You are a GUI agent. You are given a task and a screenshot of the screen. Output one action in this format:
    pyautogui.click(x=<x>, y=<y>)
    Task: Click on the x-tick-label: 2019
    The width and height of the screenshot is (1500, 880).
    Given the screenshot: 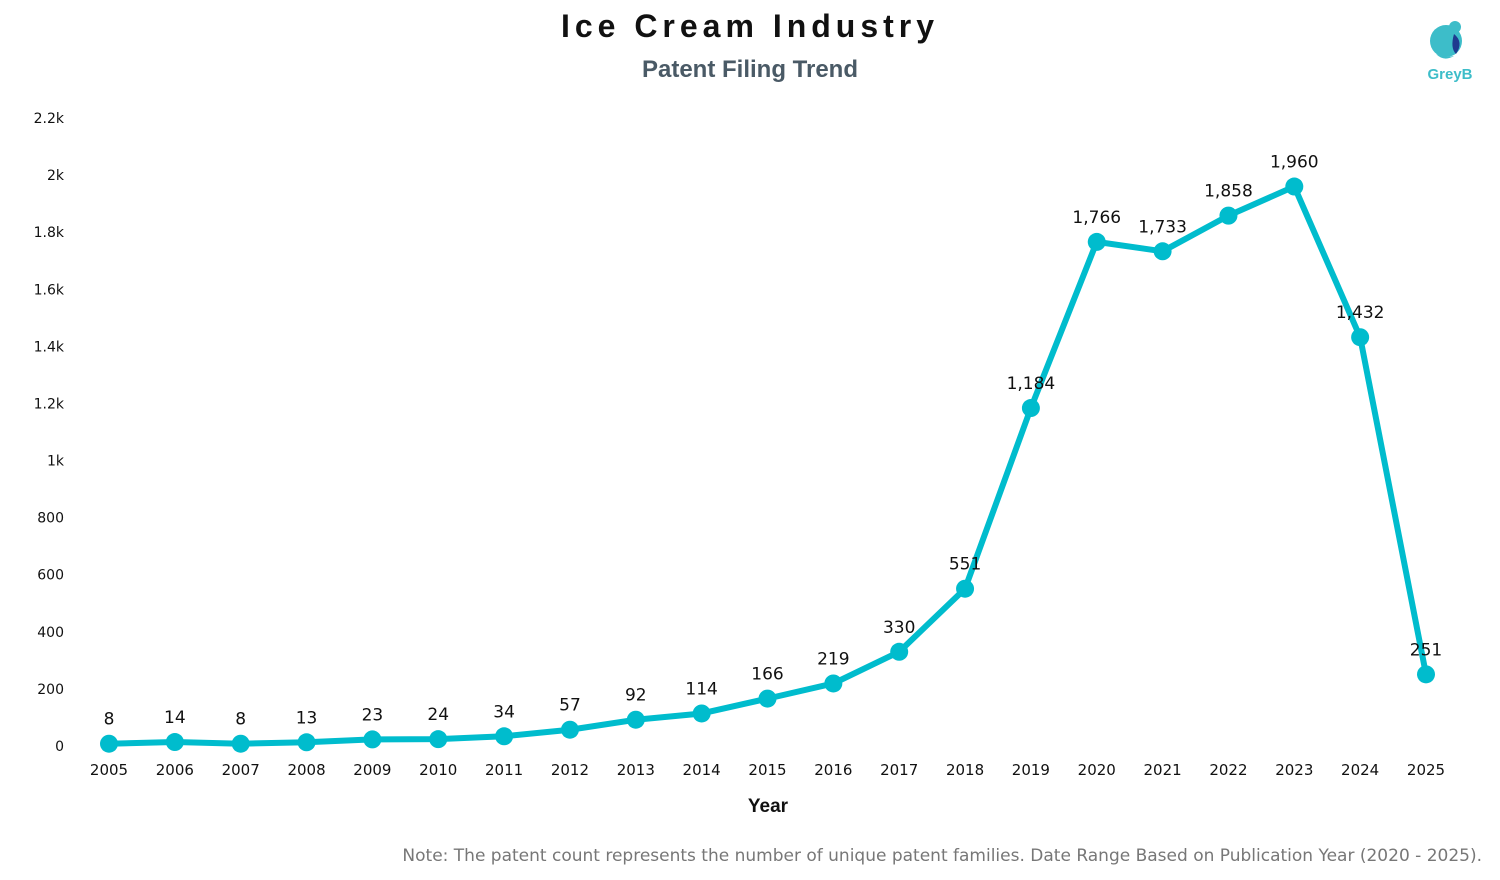 What is the action you would take?
    pyautogui.click(x=1031, y=770)
    